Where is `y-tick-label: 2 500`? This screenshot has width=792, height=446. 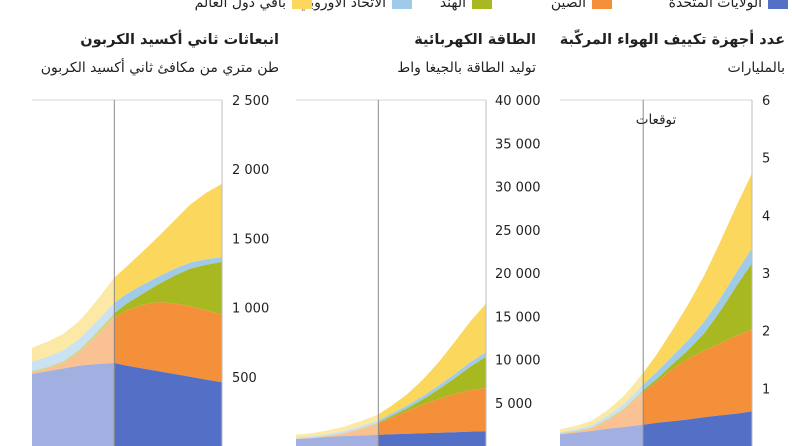
y-tick-label: 2 500 is located at coordinates (250, 101).